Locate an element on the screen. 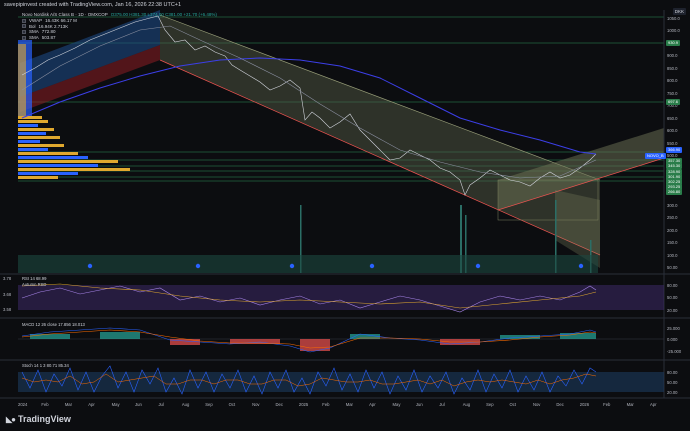 The height and width of the screenshot is (431, 690). price-tick: 50.00 is located at coordinates (672, 267).